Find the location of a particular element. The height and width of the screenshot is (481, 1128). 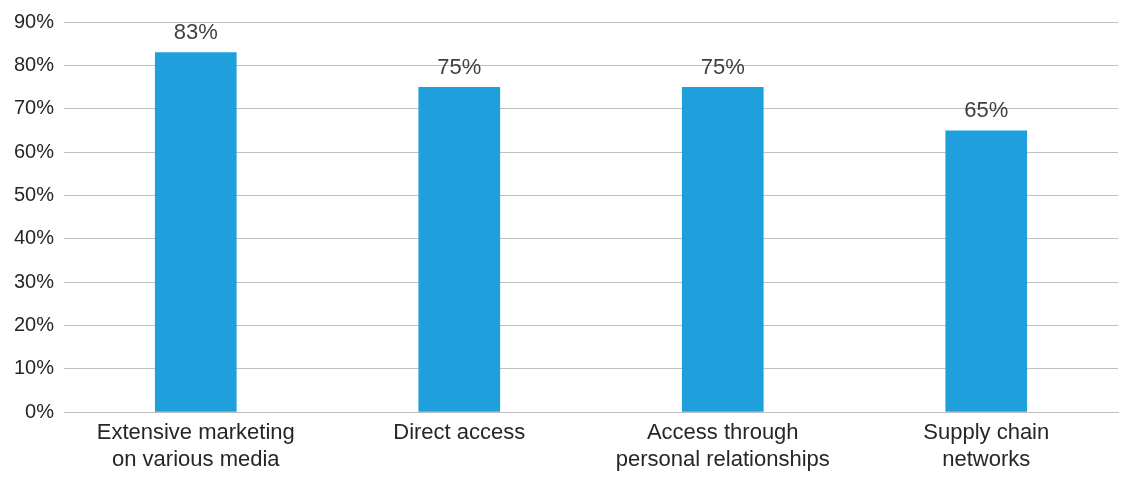

x-tick-label: Access through personal relationships is located at coordinates (722, 445).